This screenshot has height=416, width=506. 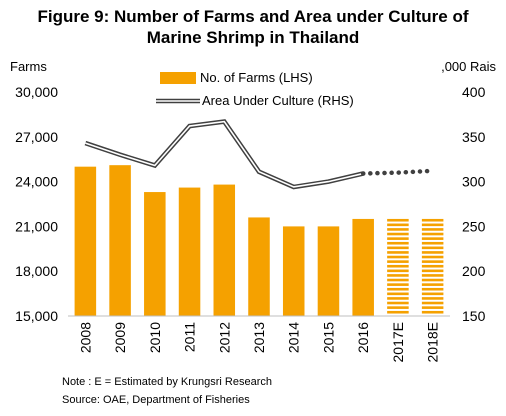 What do you see at coordinates (120, 337) in the screenshot?
I see `x-tick-label: 2009` at bounding box center [120, 337].